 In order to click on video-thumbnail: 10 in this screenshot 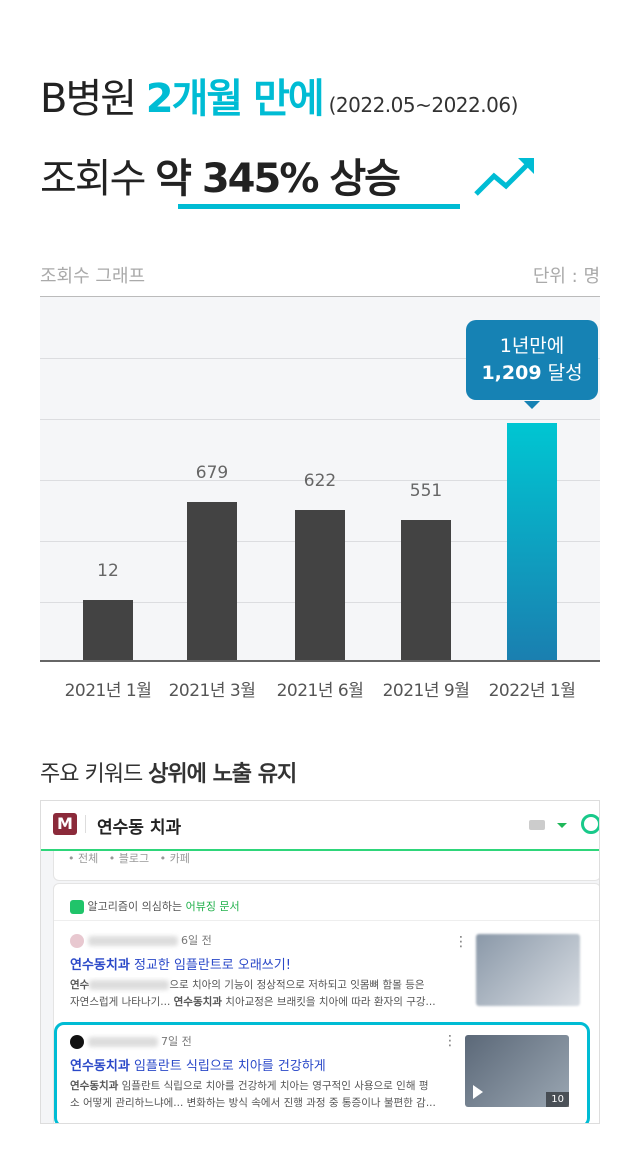, I will do `click(517, 1071)`.